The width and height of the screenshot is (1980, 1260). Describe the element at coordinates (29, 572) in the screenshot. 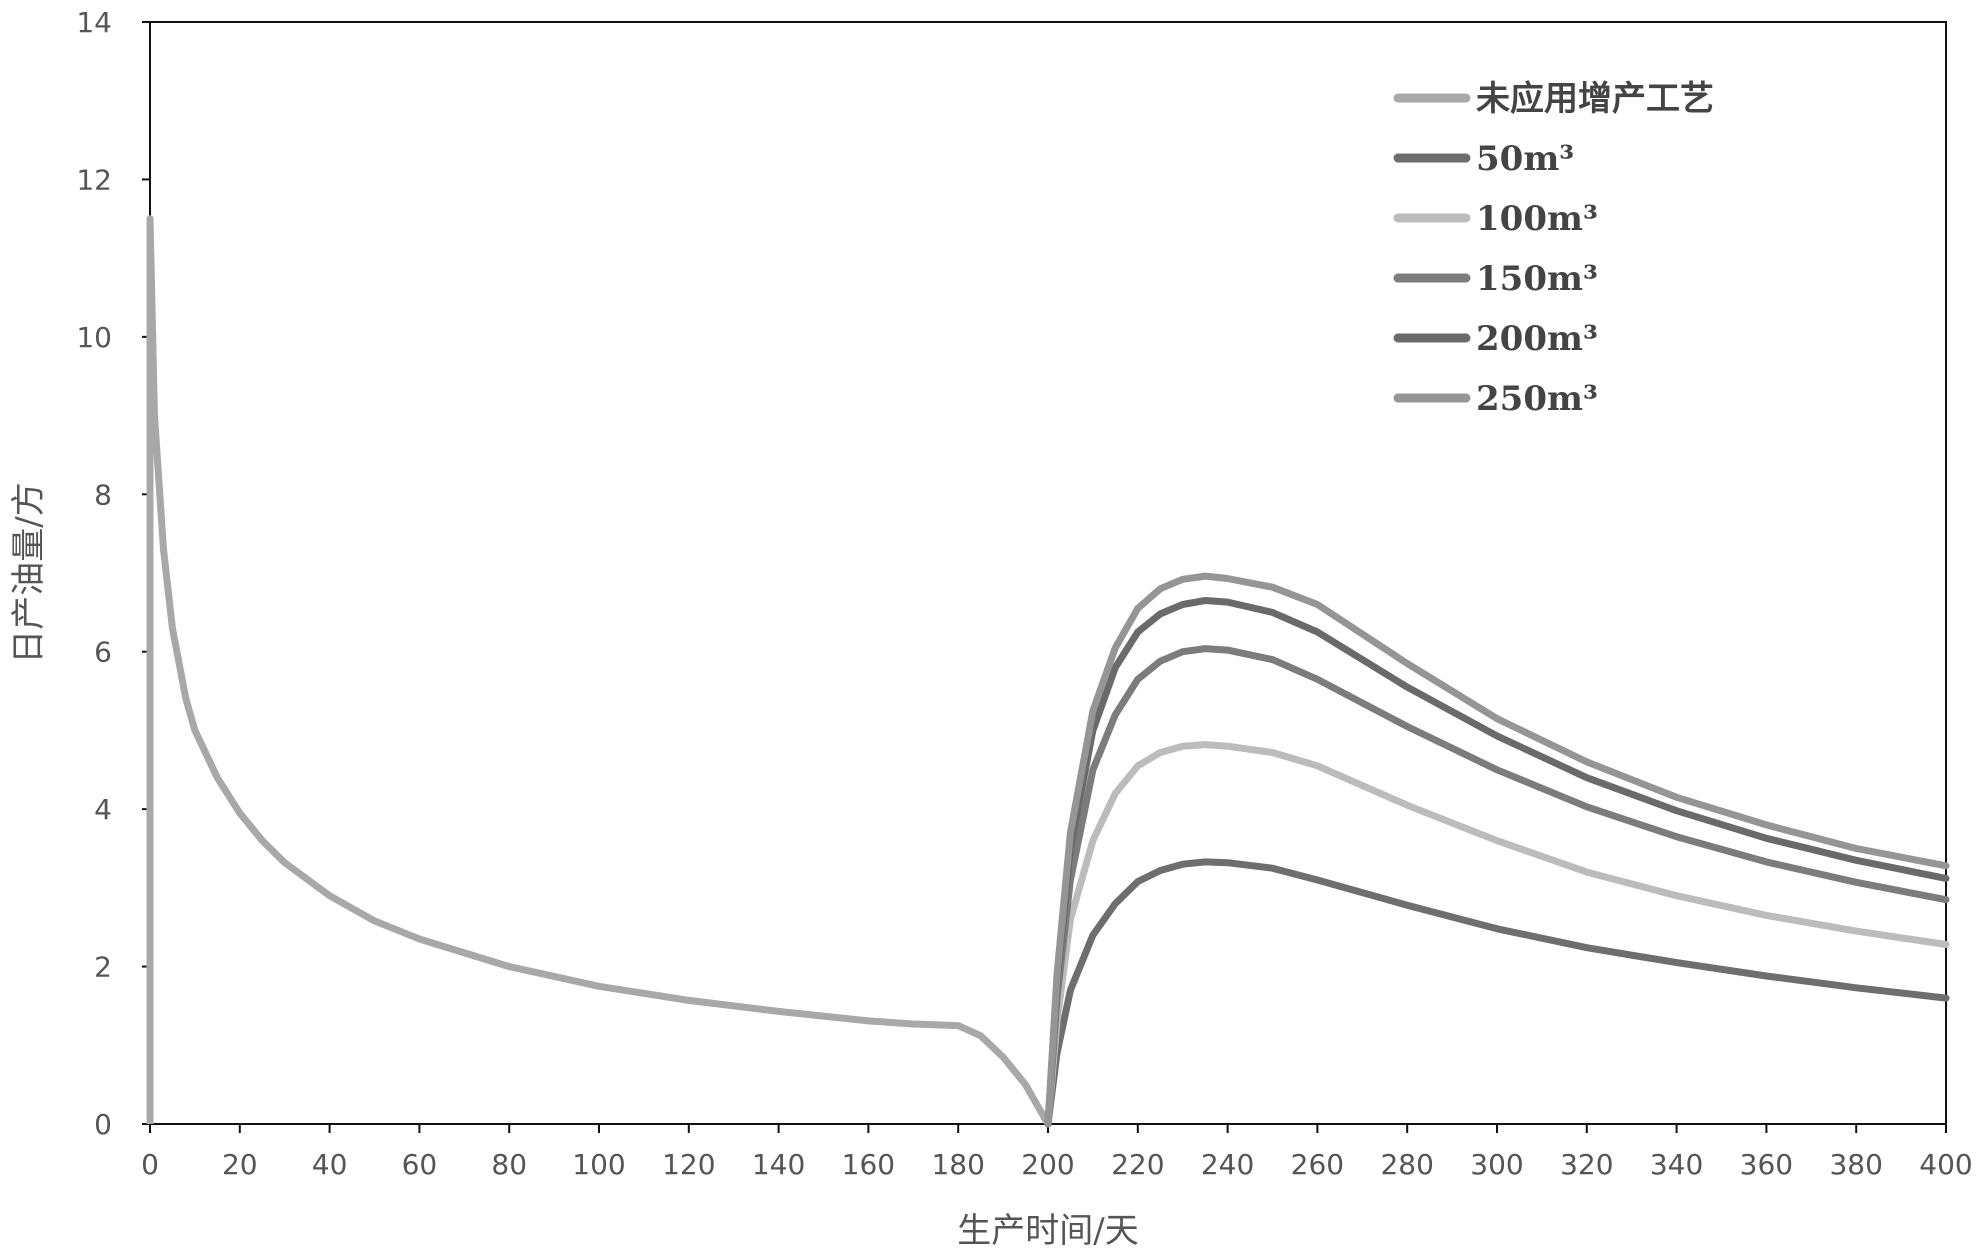

I see `y-axis-title: 日产油量/方` at that location.